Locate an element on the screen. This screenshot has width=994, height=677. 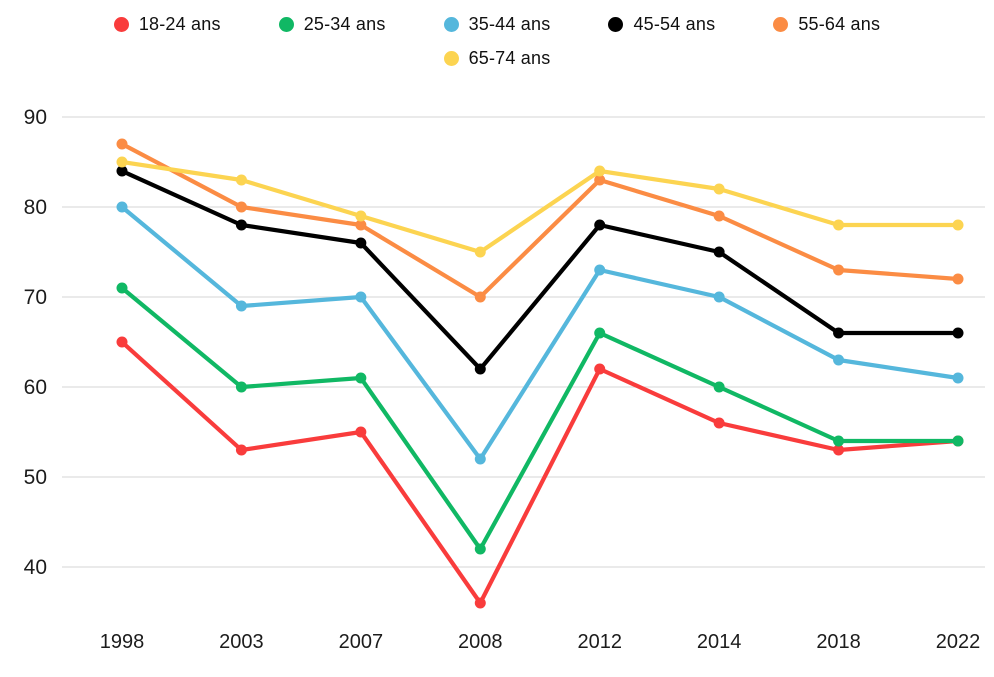
legend-row: 65-74 ans is located at coordinates (497, 58).